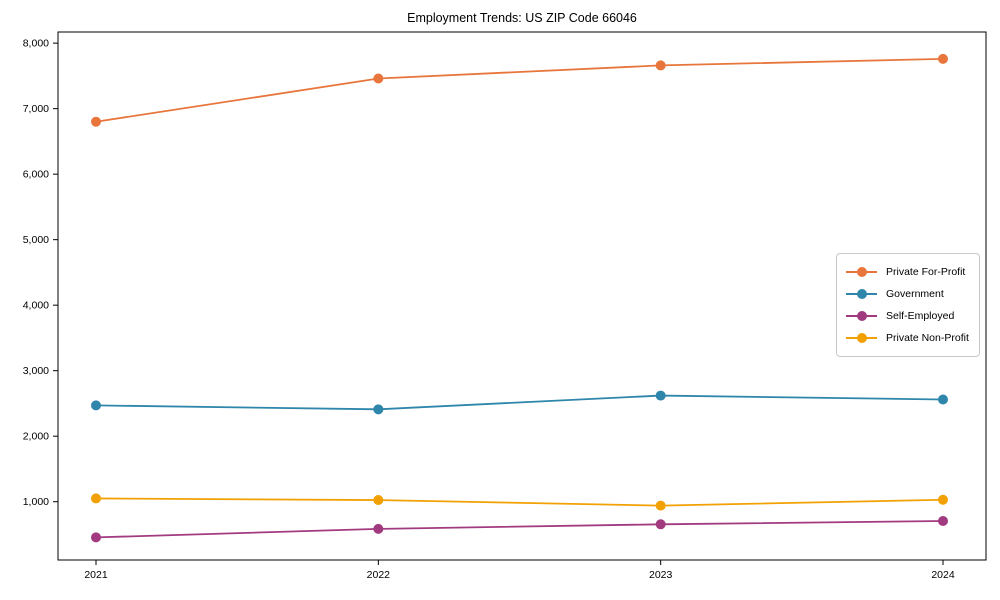 This screenshot has height=600, width=1000. Describe the element at coordinates (943, 521) in the screenshot. I see `data-point-self-employed-2024` at that location.